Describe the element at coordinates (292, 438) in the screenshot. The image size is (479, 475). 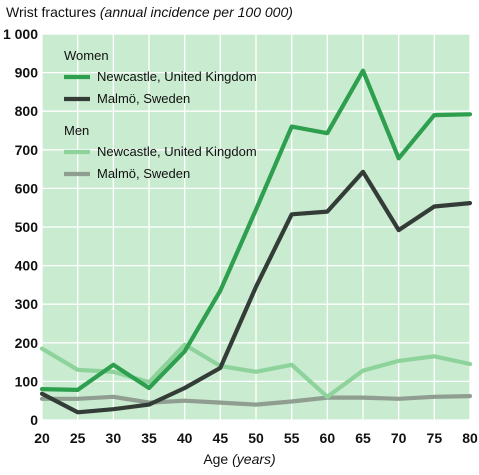
I see `x-tick-label: 55` at that location.